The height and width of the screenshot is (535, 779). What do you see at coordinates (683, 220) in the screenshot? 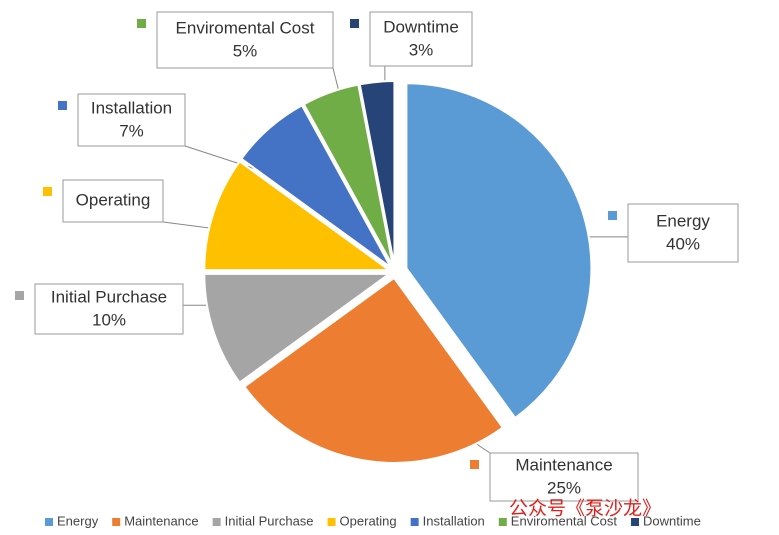
I see `callout-label: Energy` at bounding box center [683, 220].